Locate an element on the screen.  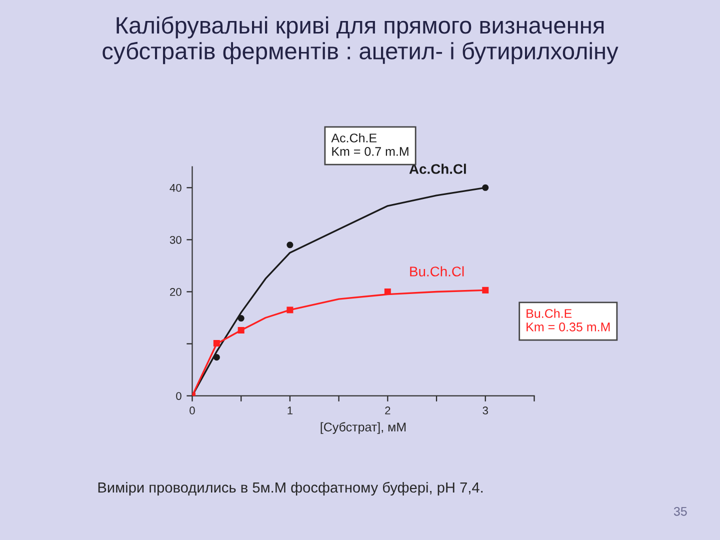
y-tick-label: 0 is located at coordinates (179, 396).